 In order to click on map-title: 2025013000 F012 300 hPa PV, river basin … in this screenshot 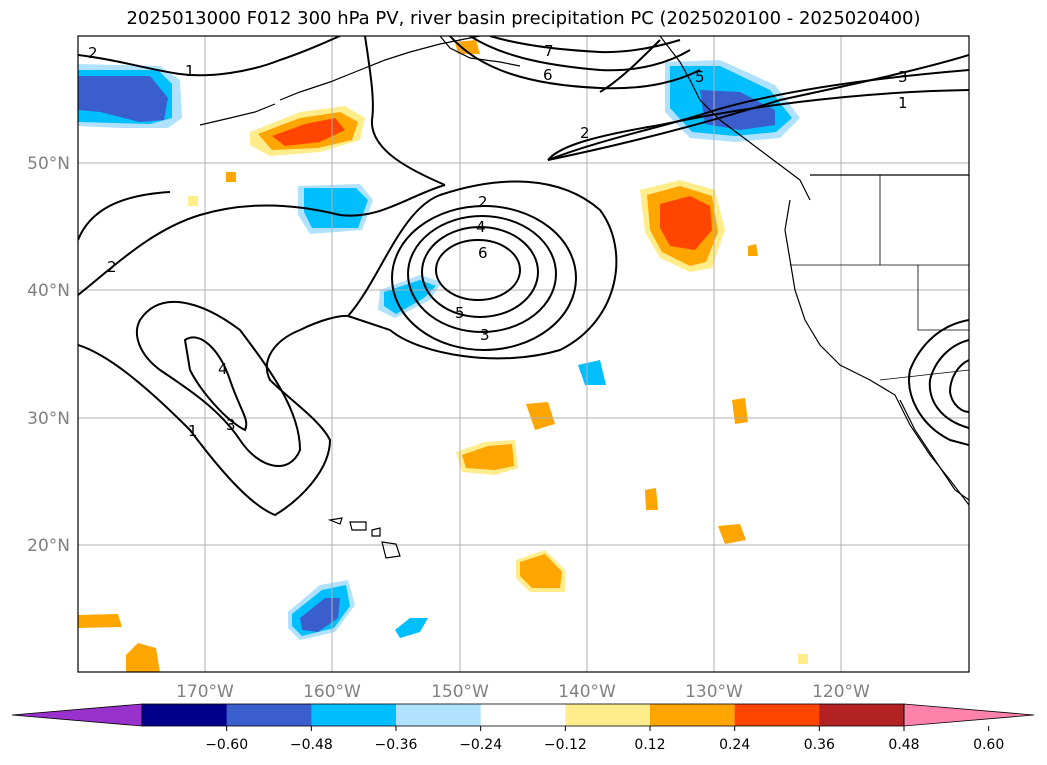, I will do `click(523, 18)`.